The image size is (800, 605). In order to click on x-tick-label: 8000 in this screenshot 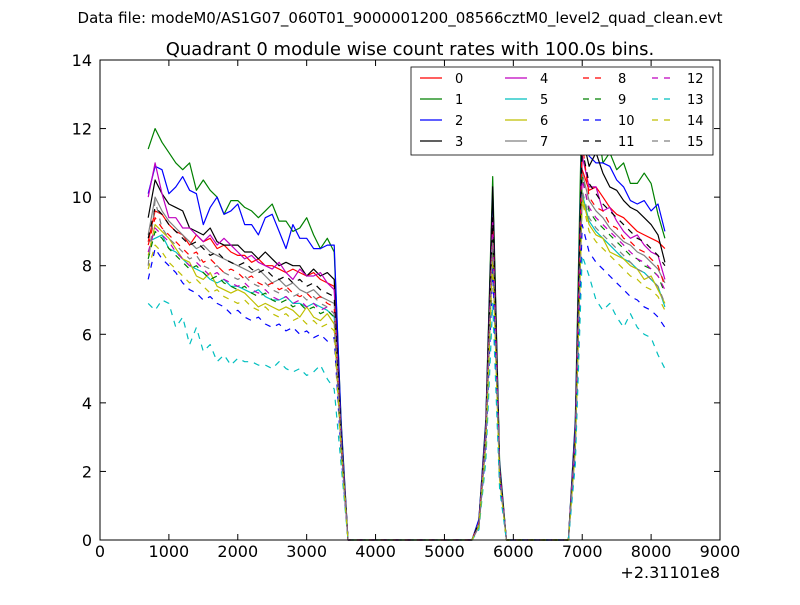, I will do `click(651, 551)`.